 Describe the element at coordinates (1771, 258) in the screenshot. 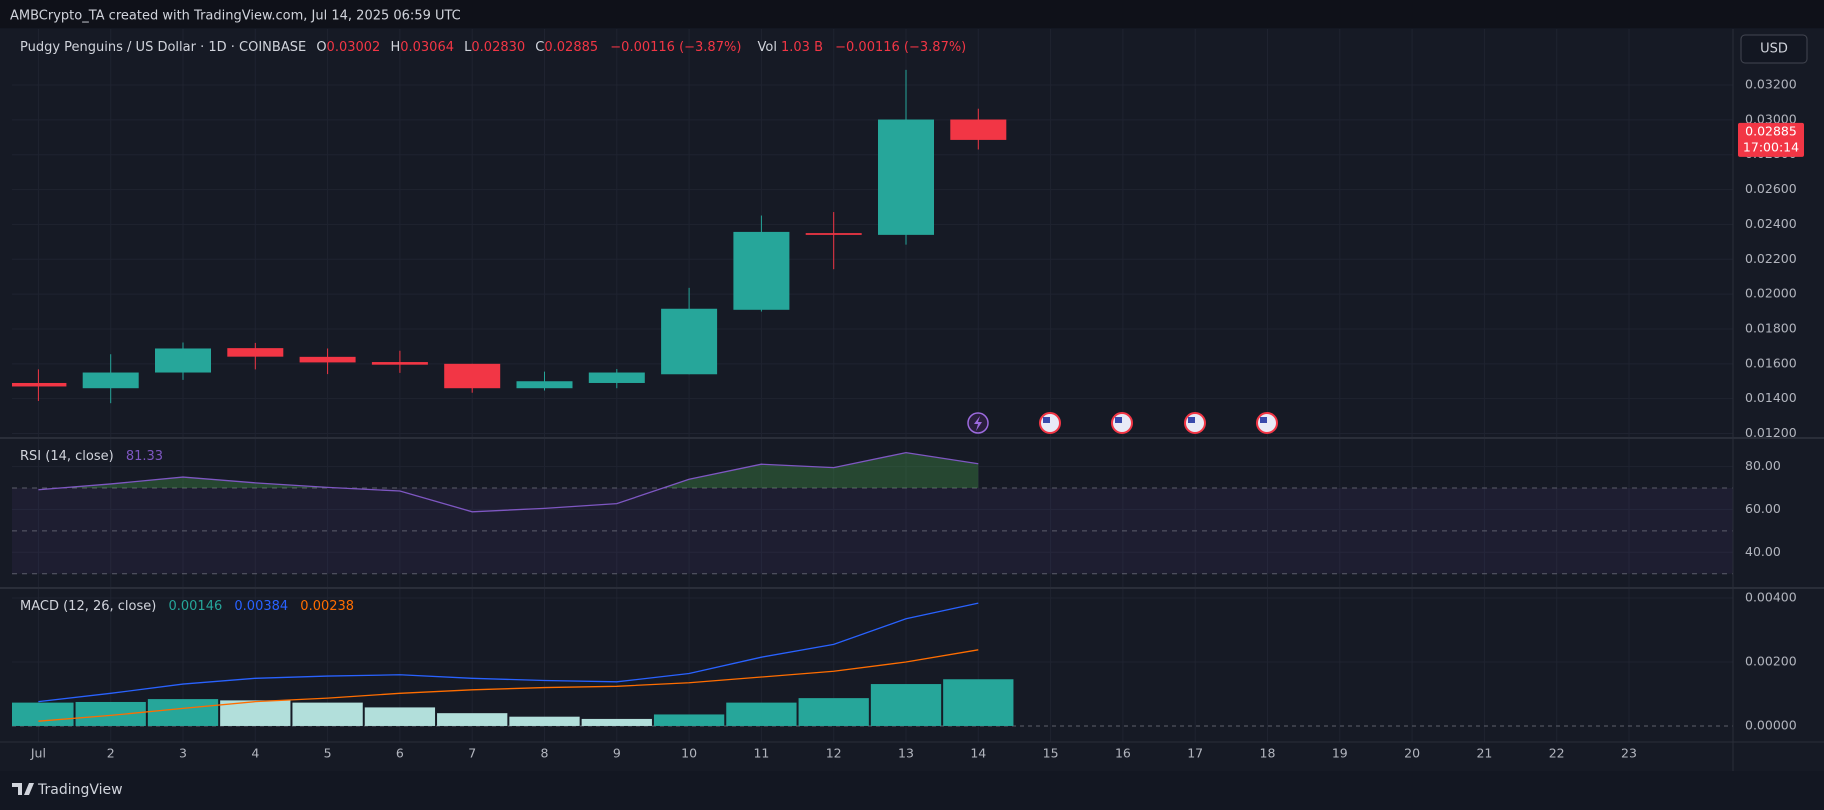

I see `y-tick-label: 0.02200` at that location.